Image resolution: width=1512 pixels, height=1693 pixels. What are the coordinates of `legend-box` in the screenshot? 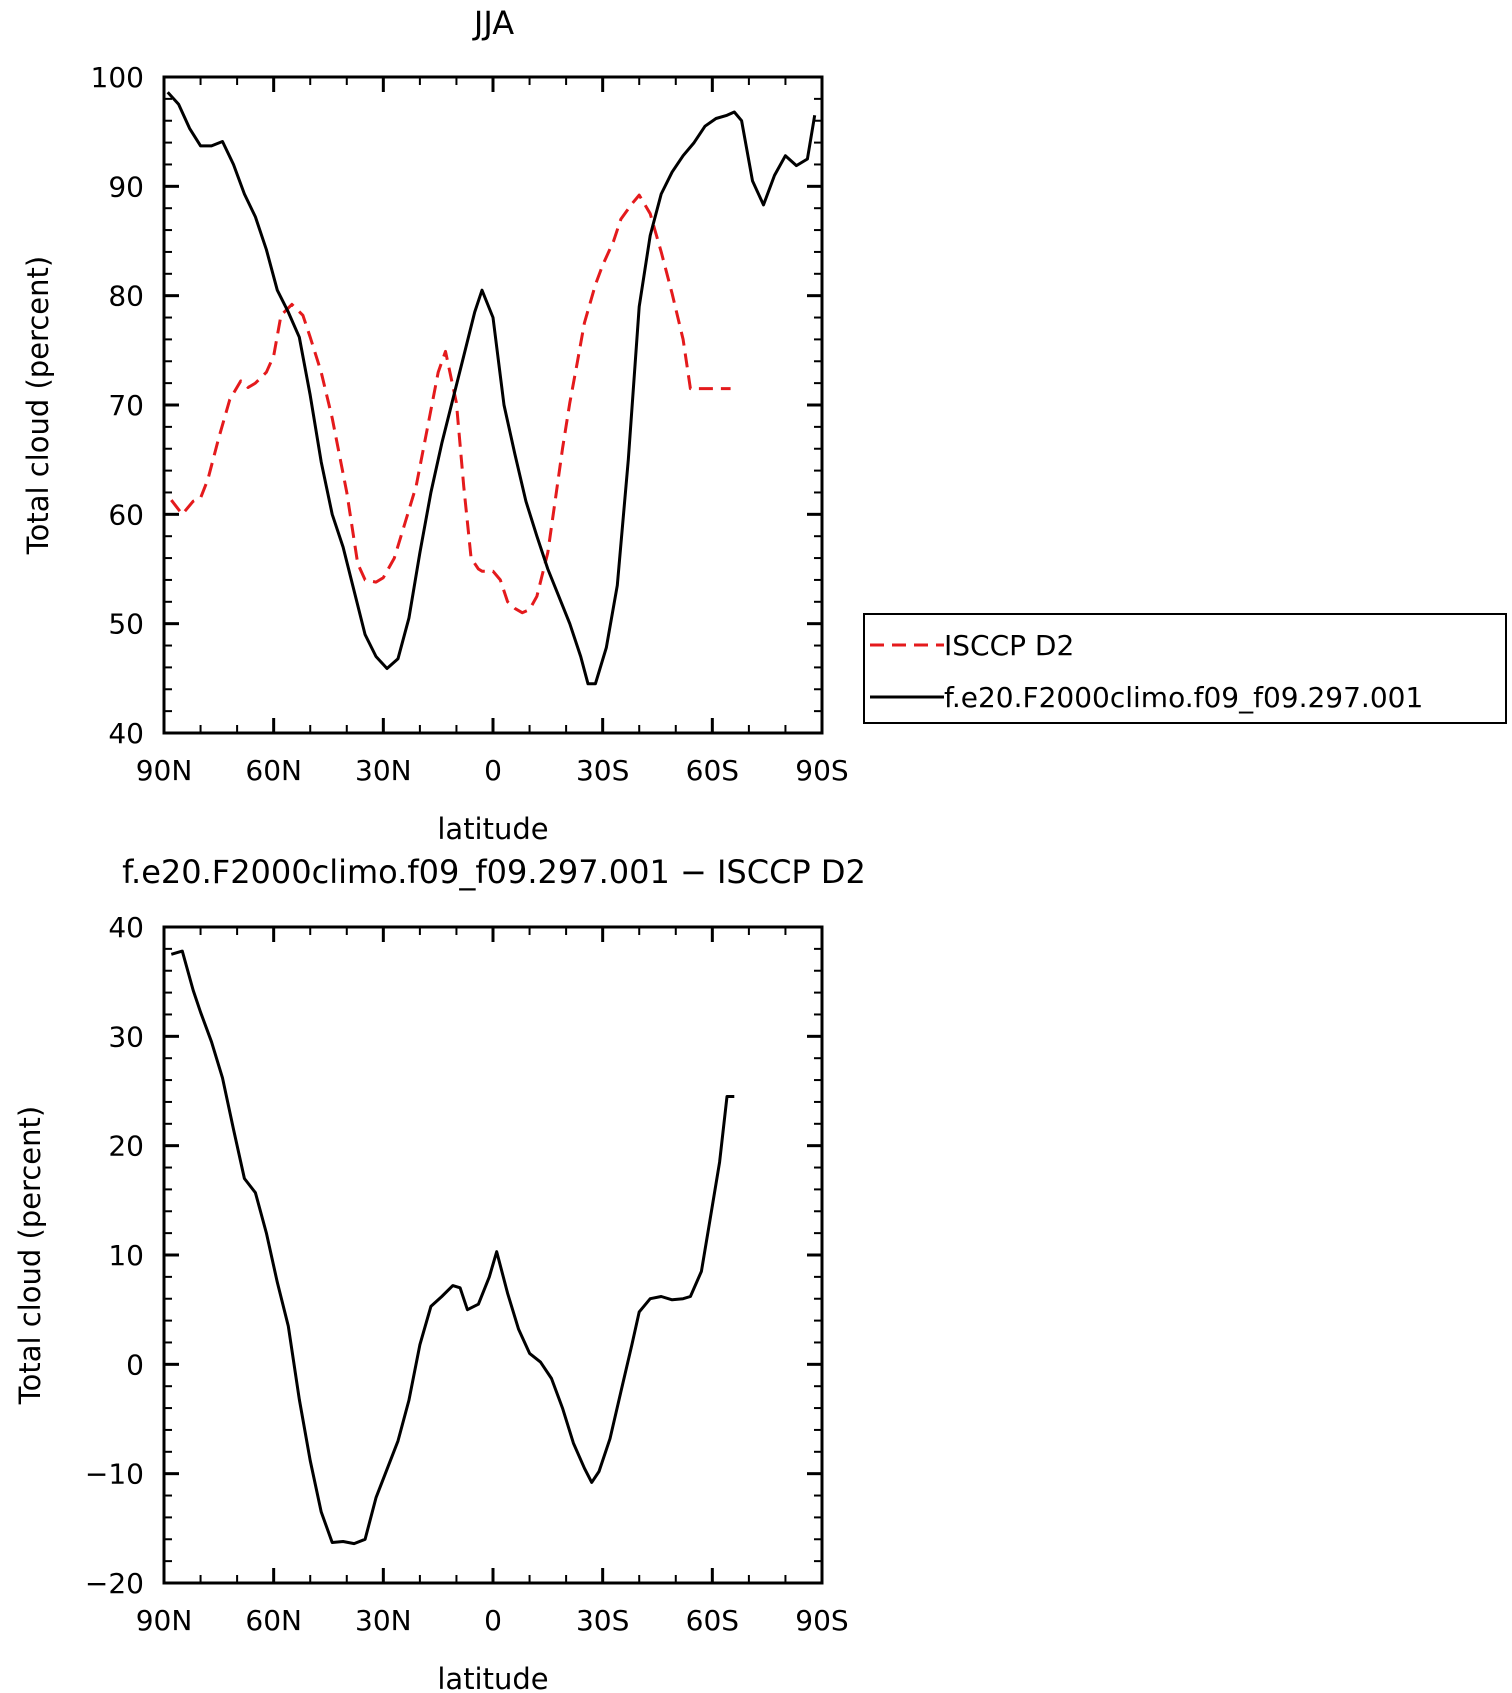 It's located at (1185, 668).